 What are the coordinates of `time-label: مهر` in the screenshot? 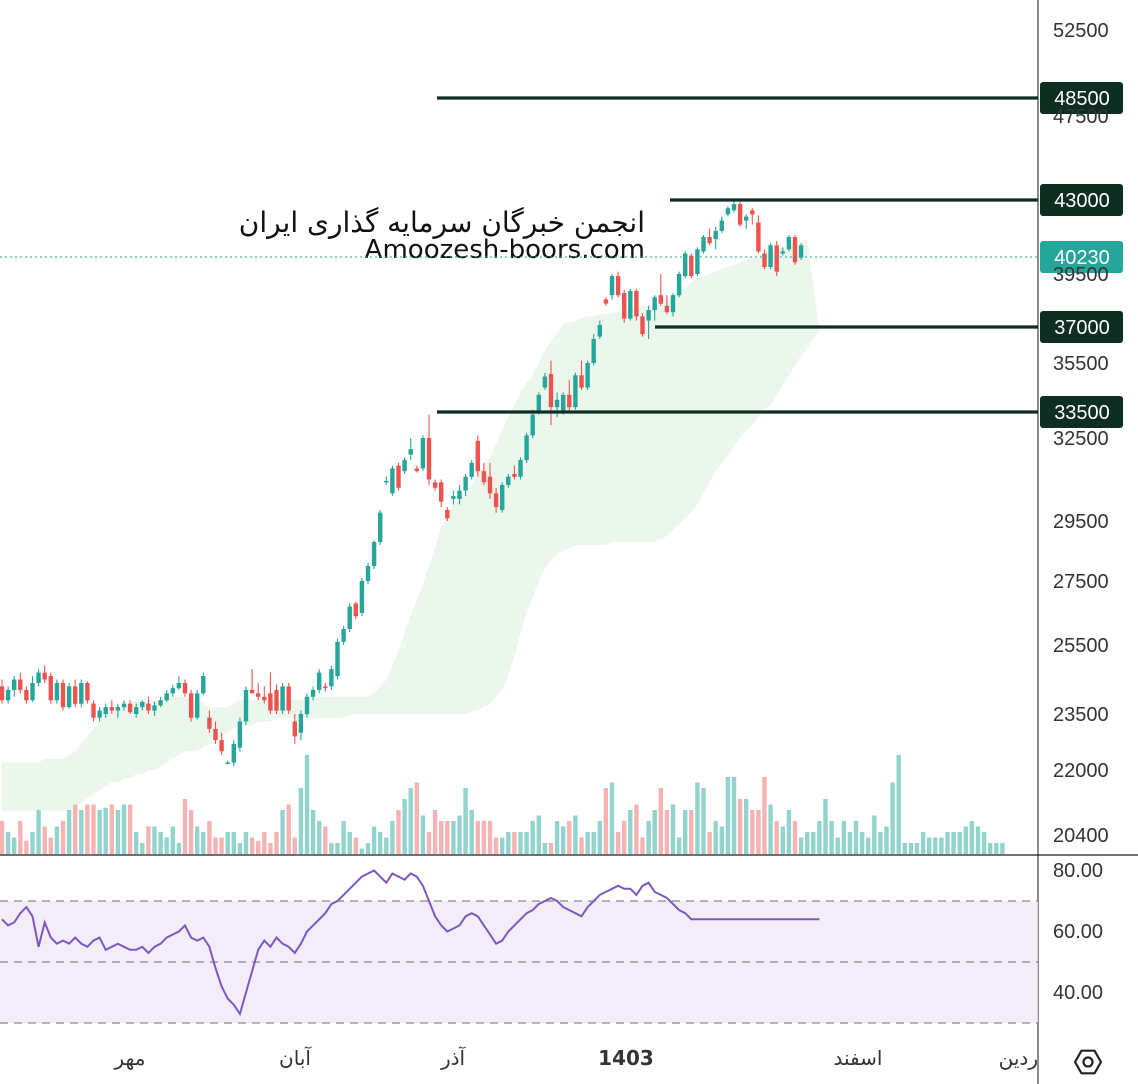 It's located at (130, 1058).